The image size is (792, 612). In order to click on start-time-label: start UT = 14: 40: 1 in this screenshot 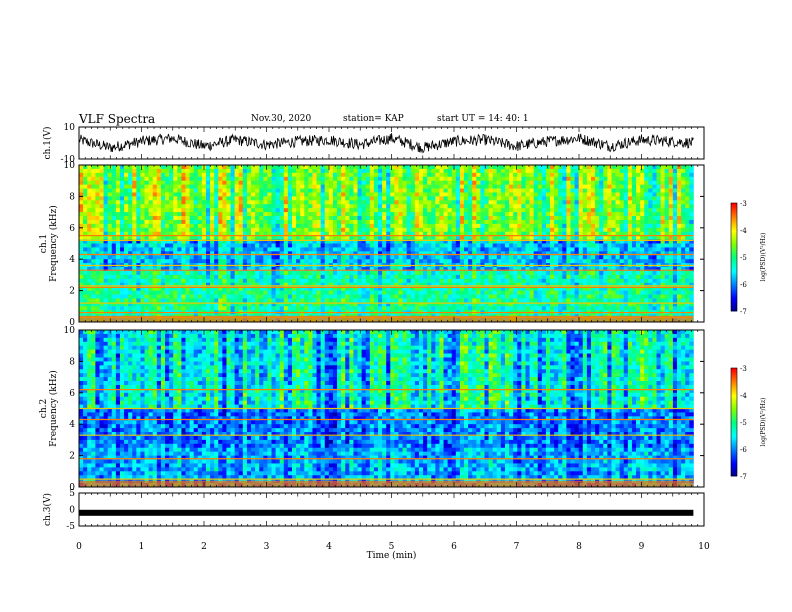, I will do `click(483, 119)`.